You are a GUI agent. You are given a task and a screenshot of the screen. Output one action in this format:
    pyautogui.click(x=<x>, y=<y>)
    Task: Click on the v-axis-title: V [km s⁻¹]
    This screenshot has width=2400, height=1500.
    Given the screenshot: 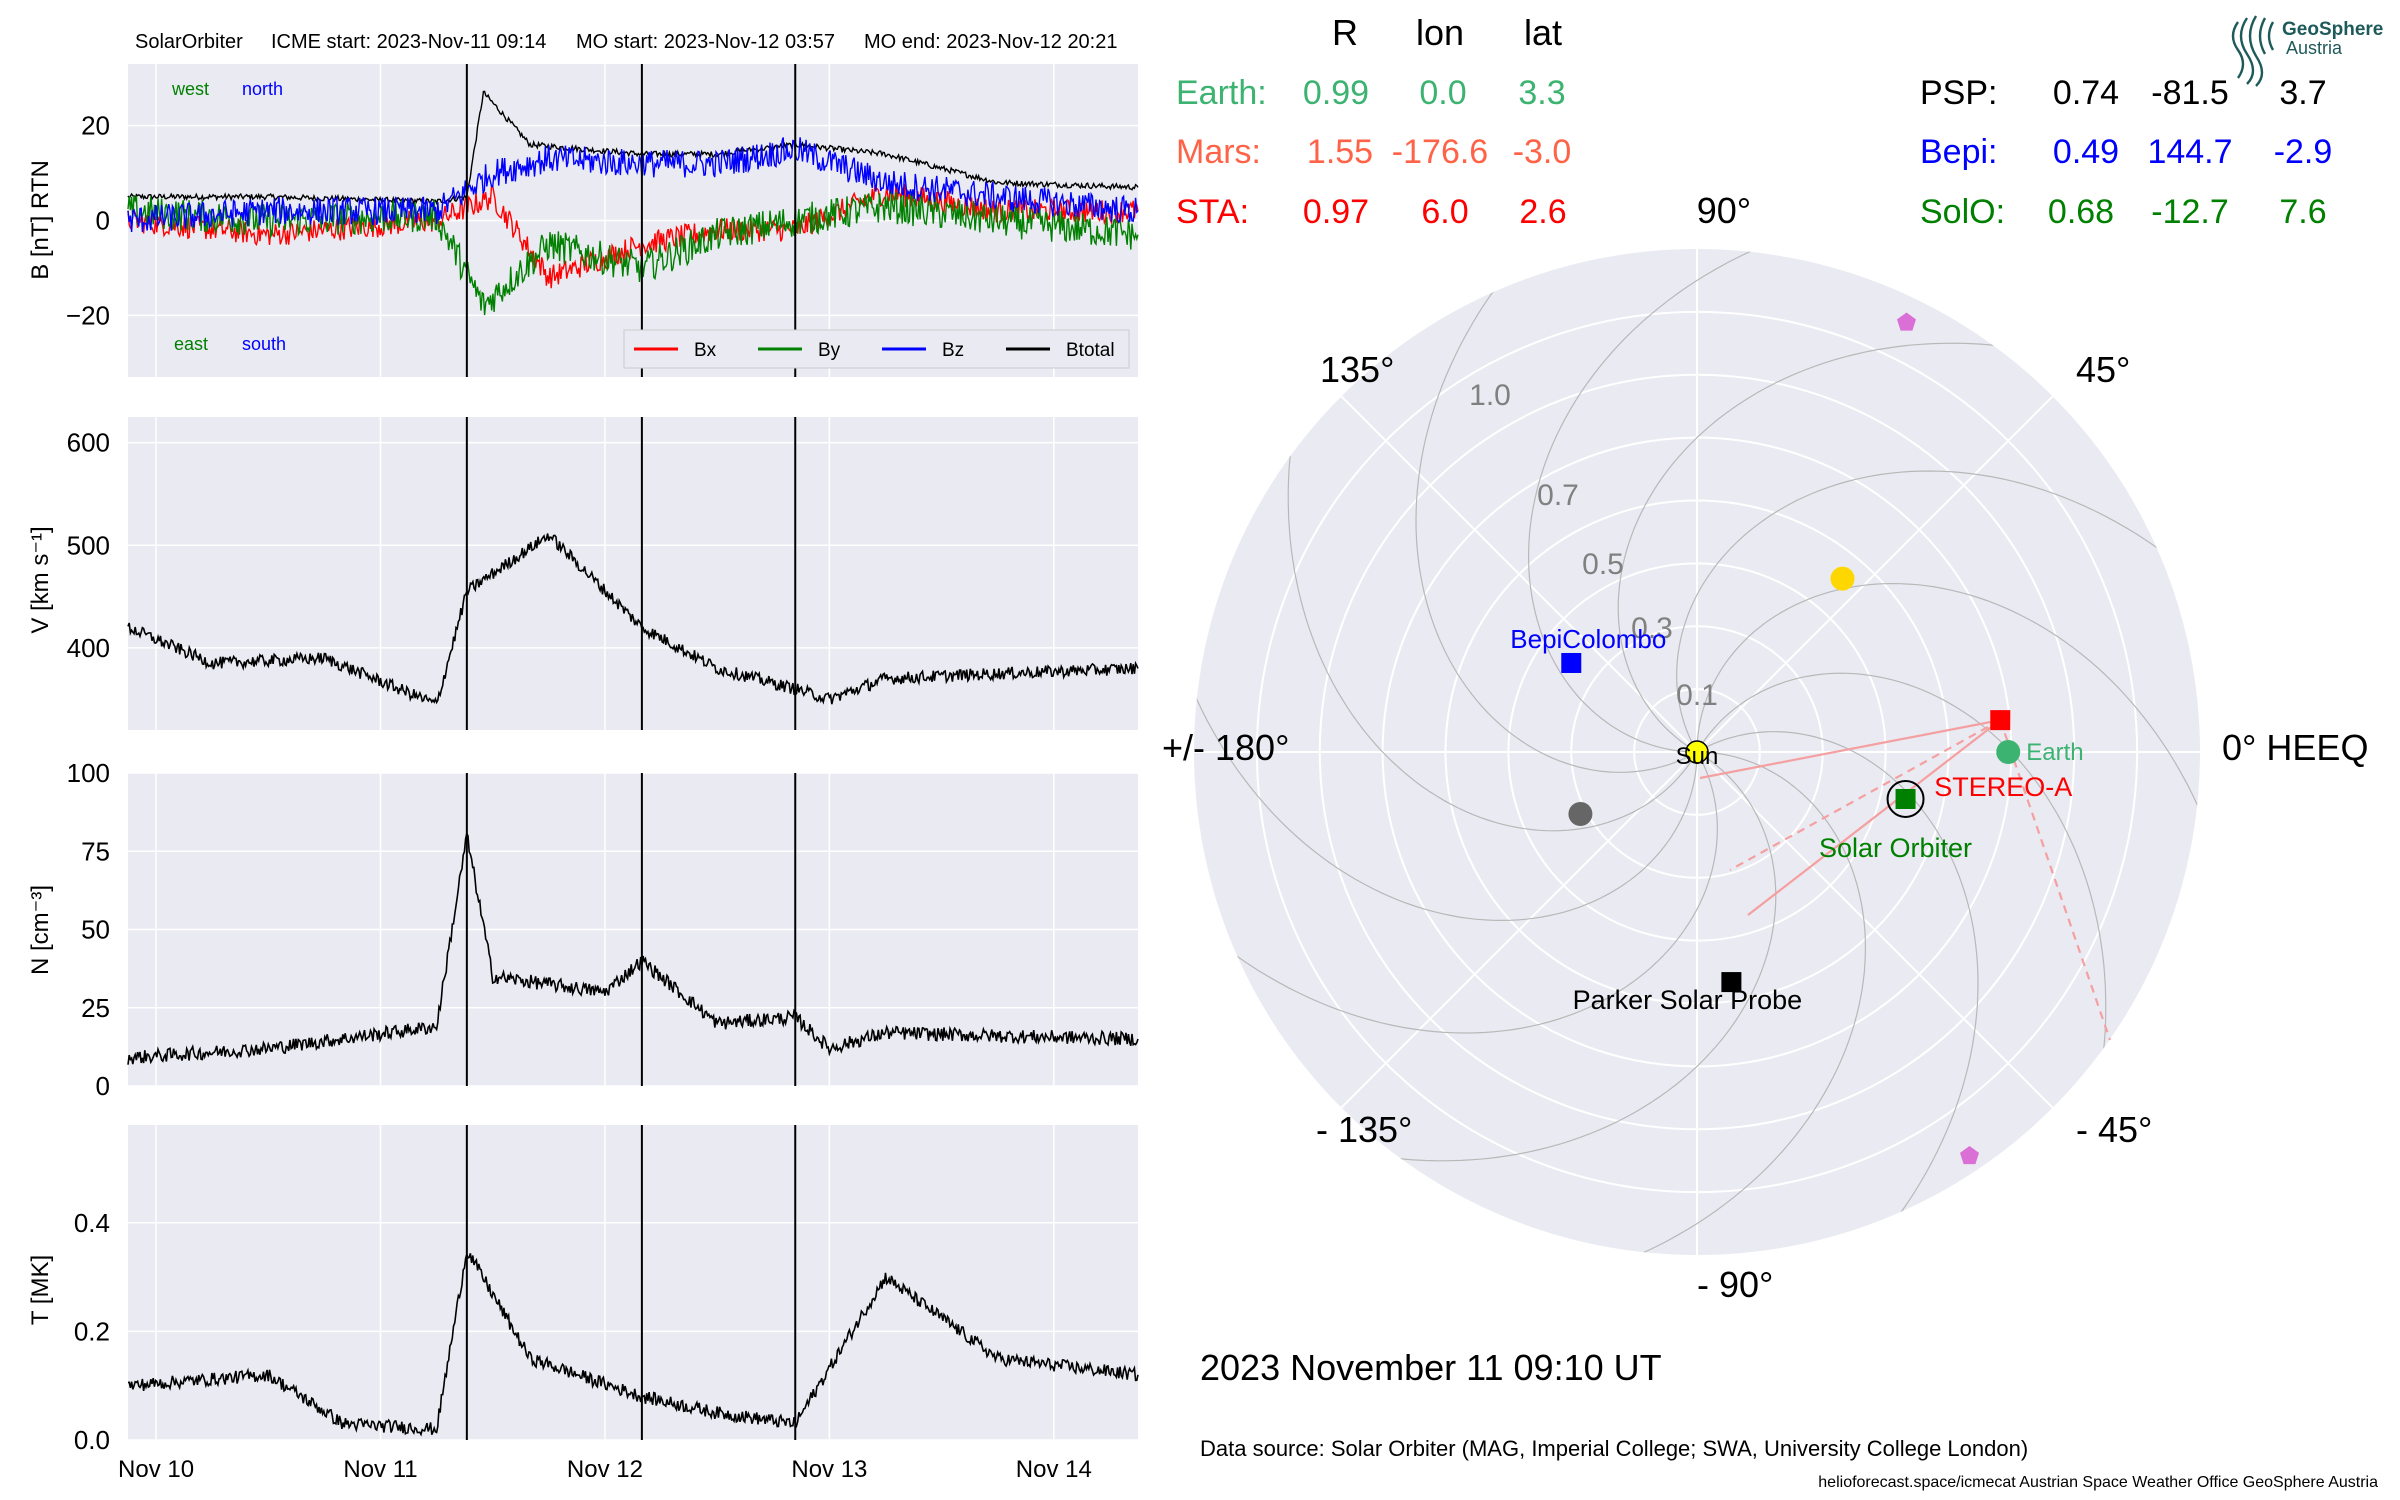 What is the action you would take?
    pyautogui.click(x=40, y=579)
    